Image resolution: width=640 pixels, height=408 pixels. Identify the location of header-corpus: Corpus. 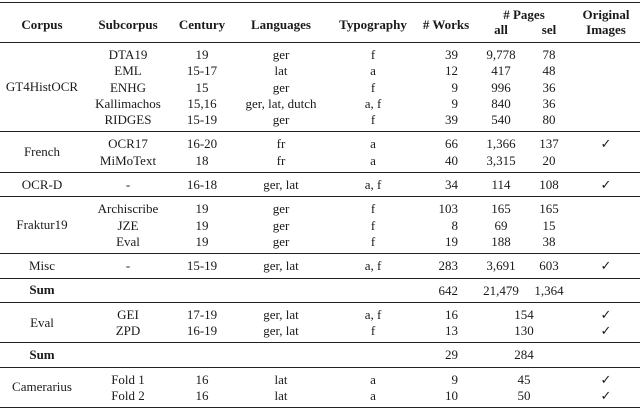
(42, 24).